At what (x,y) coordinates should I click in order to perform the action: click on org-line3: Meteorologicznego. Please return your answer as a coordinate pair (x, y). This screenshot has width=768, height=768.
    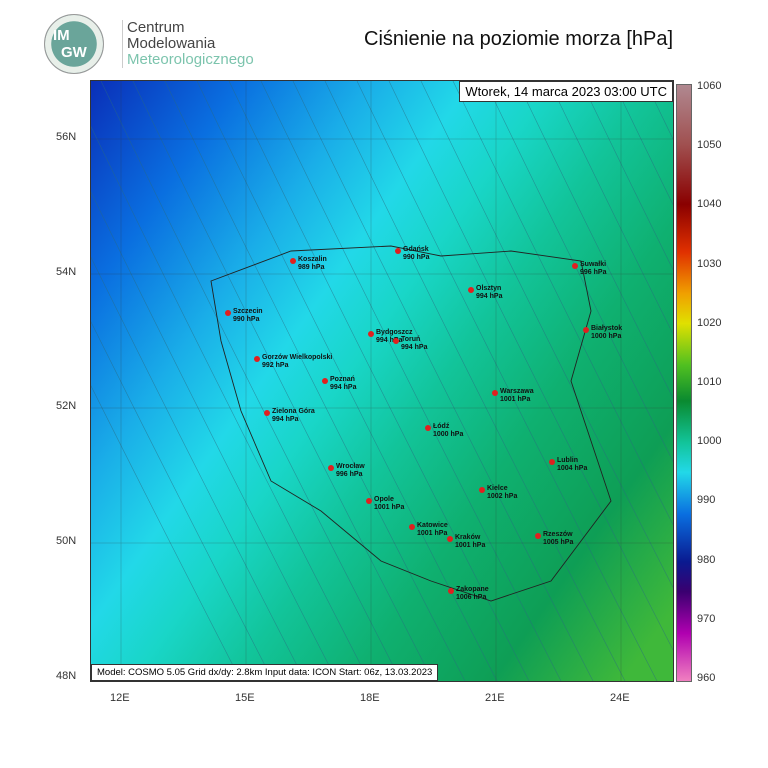
    Looking at the image, I should click on (190, 59).